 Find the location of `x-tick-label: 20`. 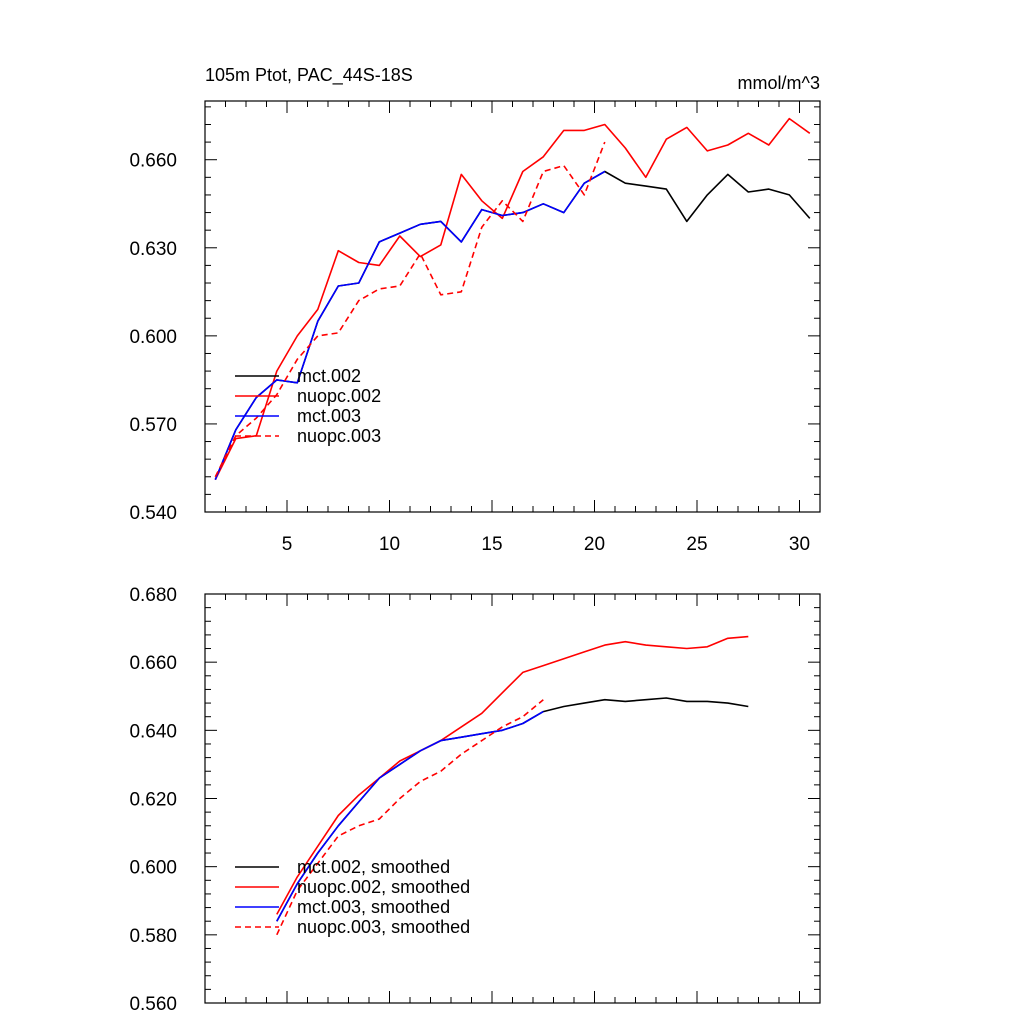

x-tick-label: 20 is located at coordinates (594, 544).